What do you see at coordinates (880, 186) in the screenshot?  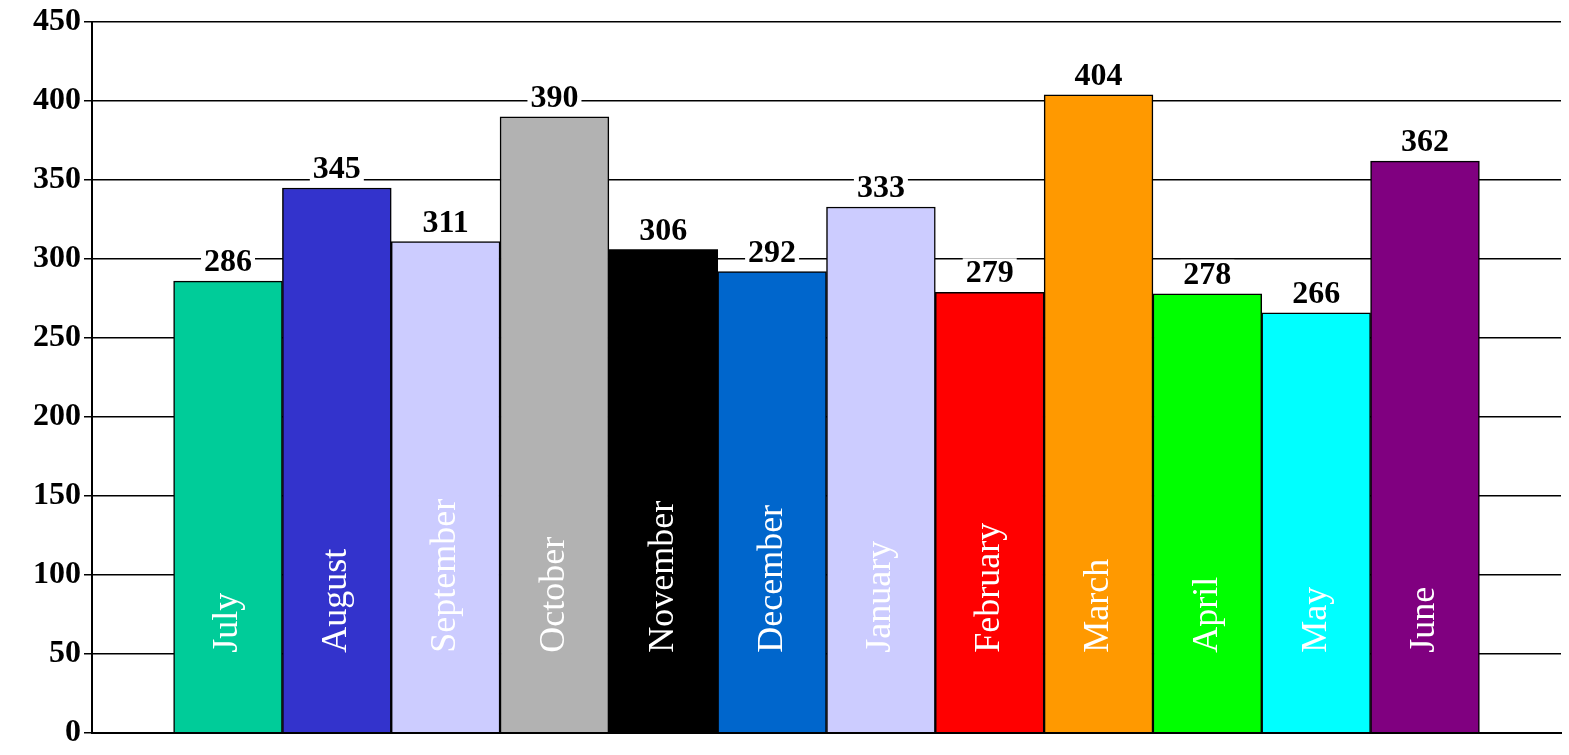 I see `data-label: 333` at bounding box center [880, 186].